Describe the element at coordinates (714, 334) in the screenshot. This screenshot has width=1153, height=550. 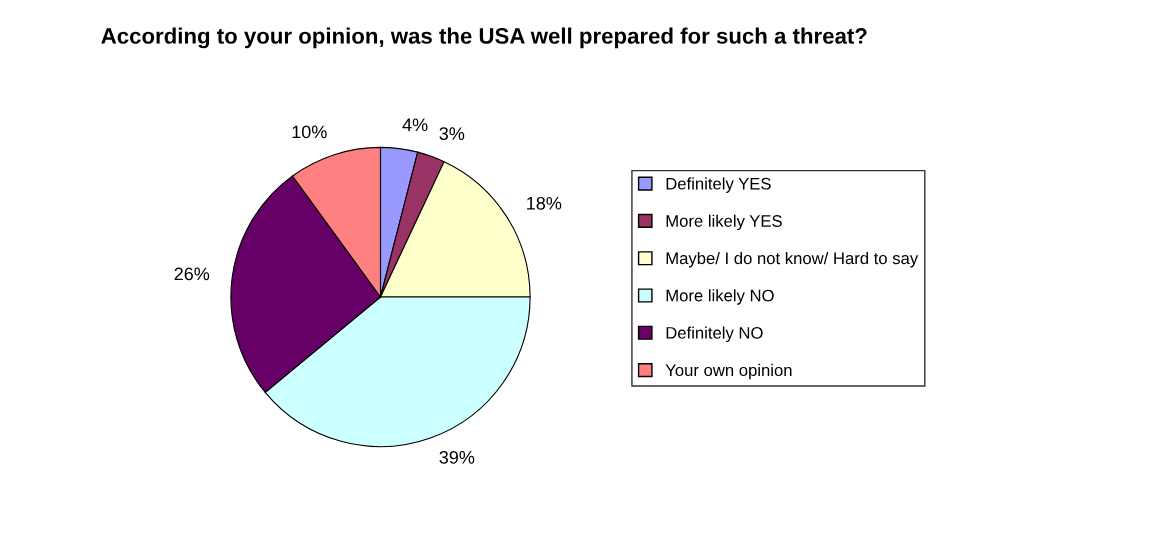
I see `legend-label: Definitely NO` at that location.